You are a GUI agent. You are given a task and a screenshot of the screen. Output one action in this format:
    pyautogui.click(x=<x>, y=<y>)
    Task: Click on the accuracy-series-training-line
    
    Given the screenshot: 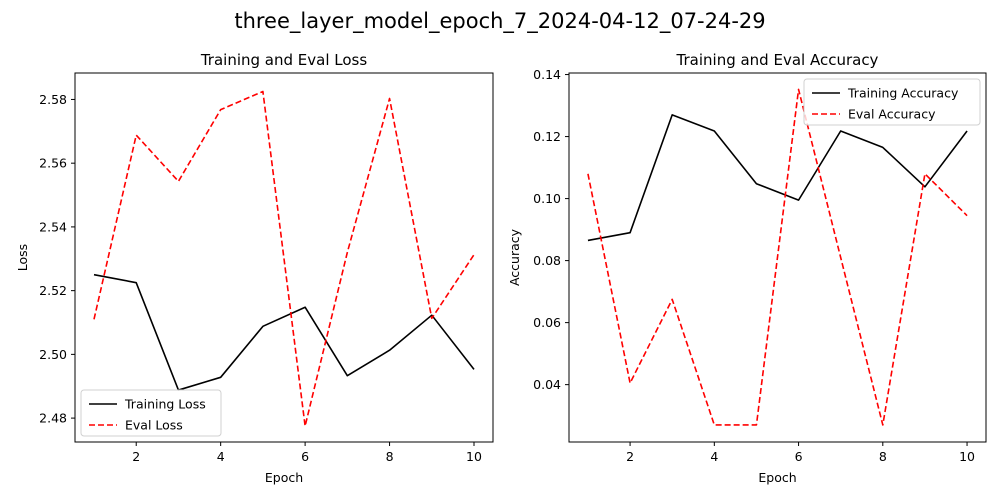 What is the action you would take?
    pyautogui.click(x=777, y=178)
    